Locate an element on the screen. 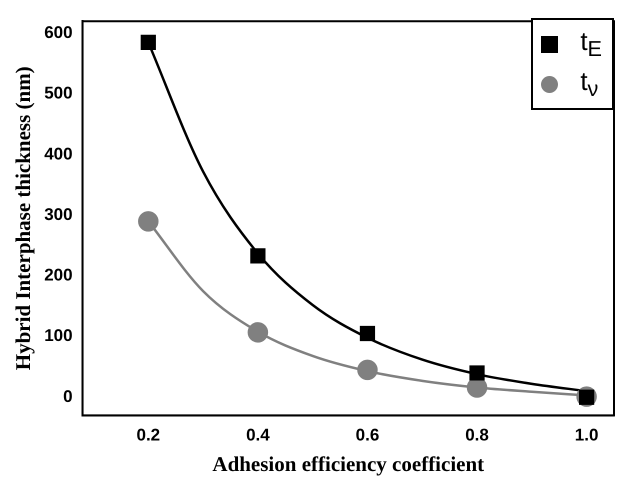 The height and width of the screenshot is (490, 634). x-tick-label: 0.2 is located at coordinates (148, 434).